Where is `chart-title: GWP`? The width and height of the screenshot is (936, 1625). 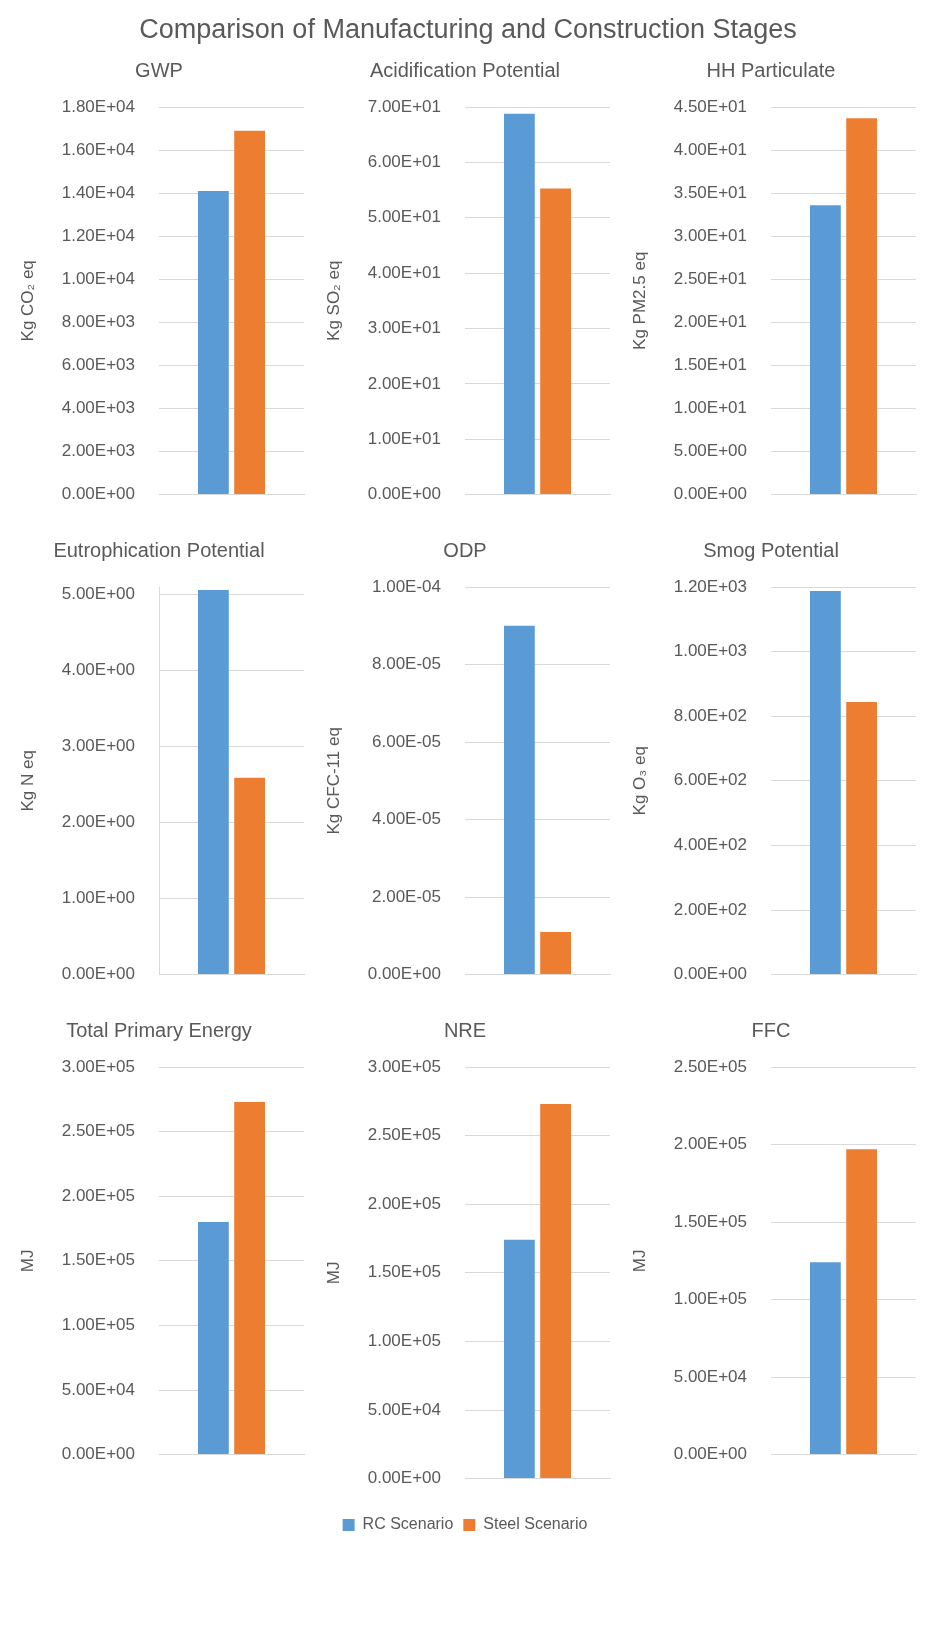 chart-title: GWP is located at coordinates (159, 69).